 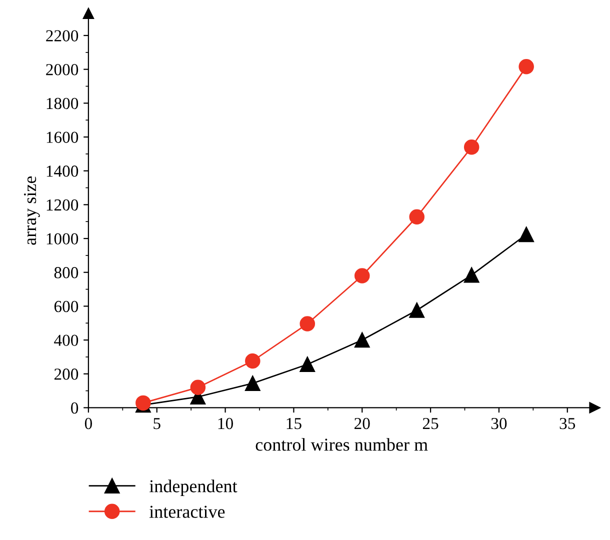 I want to click on x-tick-label: 35, so click(x=568, y=424).